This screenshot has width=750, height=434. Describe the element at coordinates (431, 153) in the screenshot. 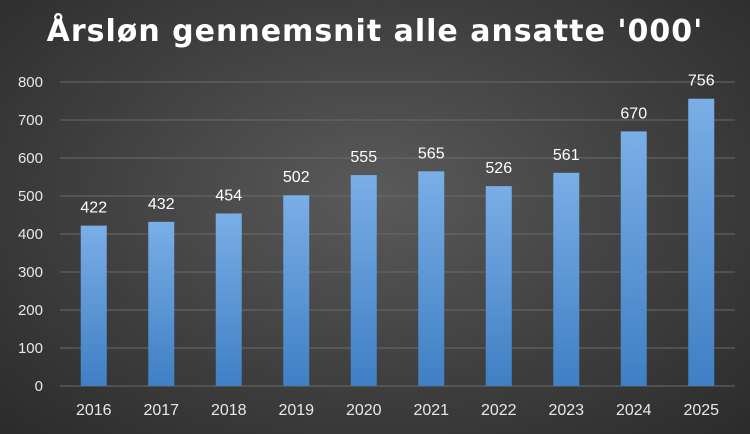

I see `data-label: 565` at that location.